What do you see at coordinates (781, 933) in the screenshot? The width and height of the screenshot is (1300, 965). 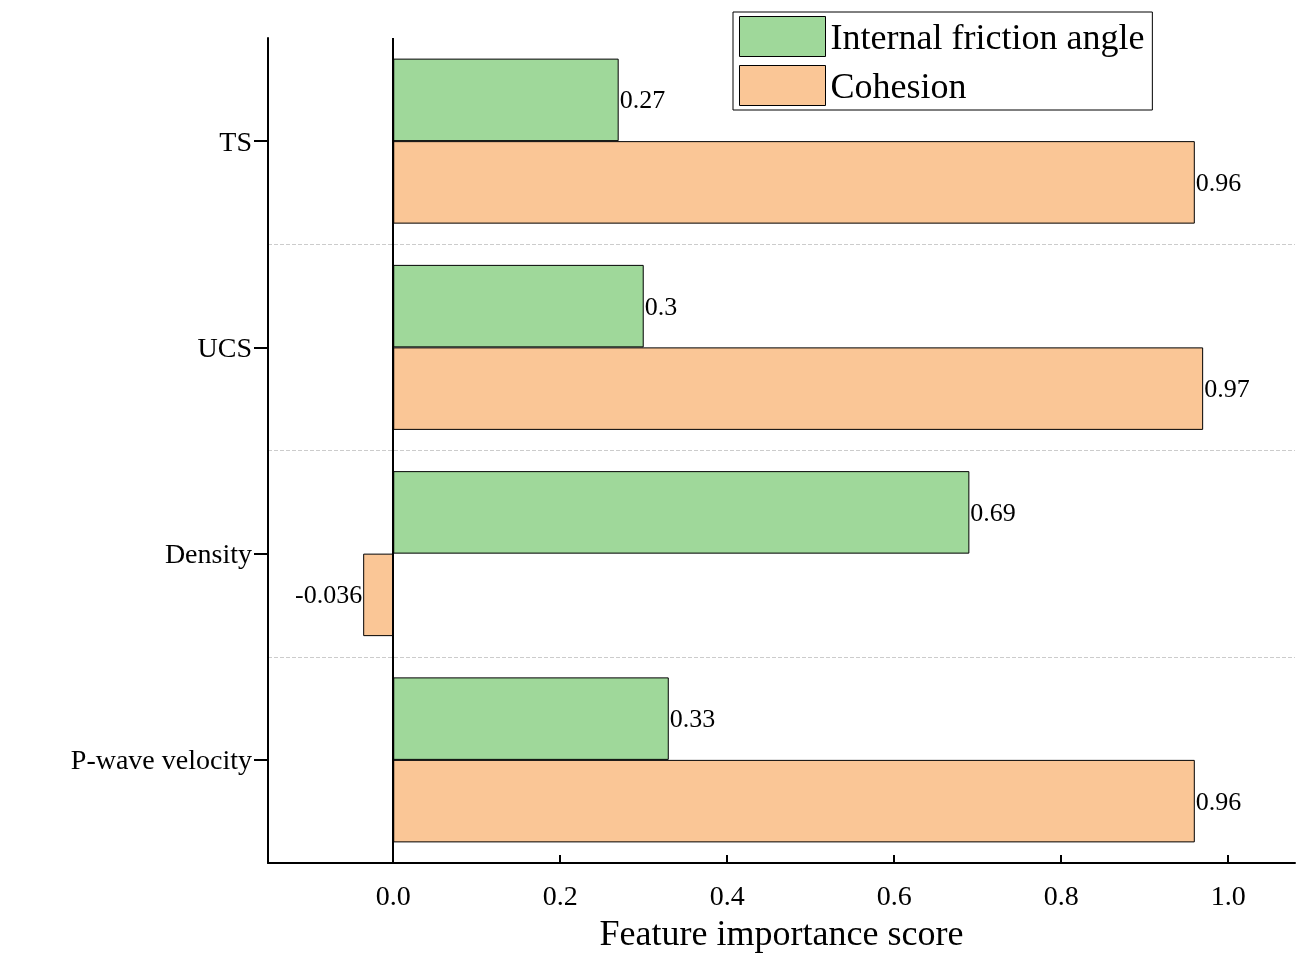 I see `x-axis-title: Feature importance score` at bounding box center [781, 933].